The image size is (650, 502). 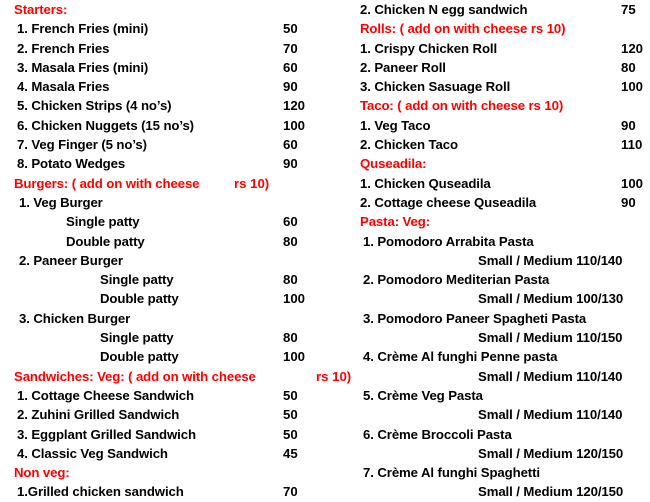 What do you see at coordinates (632, 145) in the screenshot?
I see `menu-item-price: 110` at bounding box center [632, 145].